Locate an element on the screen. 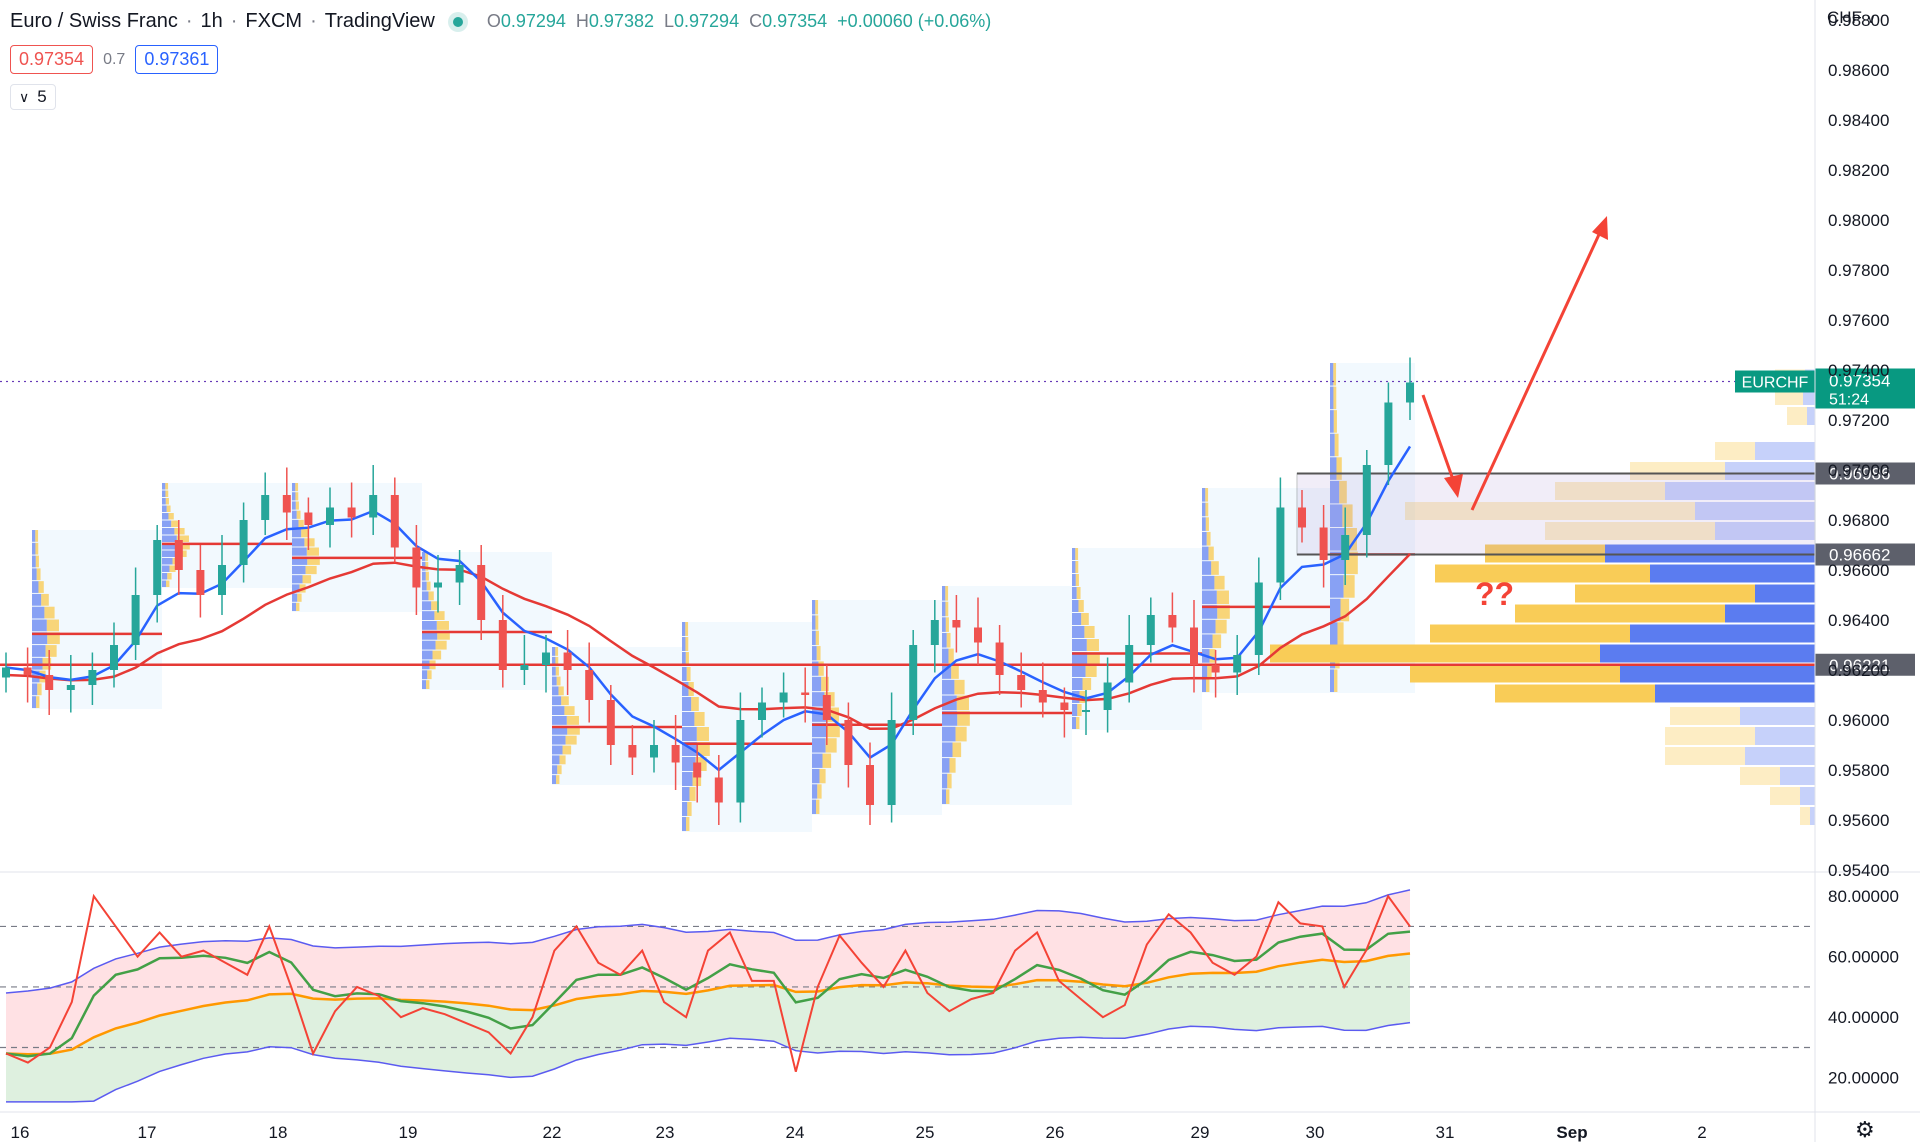 Image resolution: width=1920 pixels, height=1143 pixels. indicators-toggle: ∨ 5 is located at coordinates (33, 97).